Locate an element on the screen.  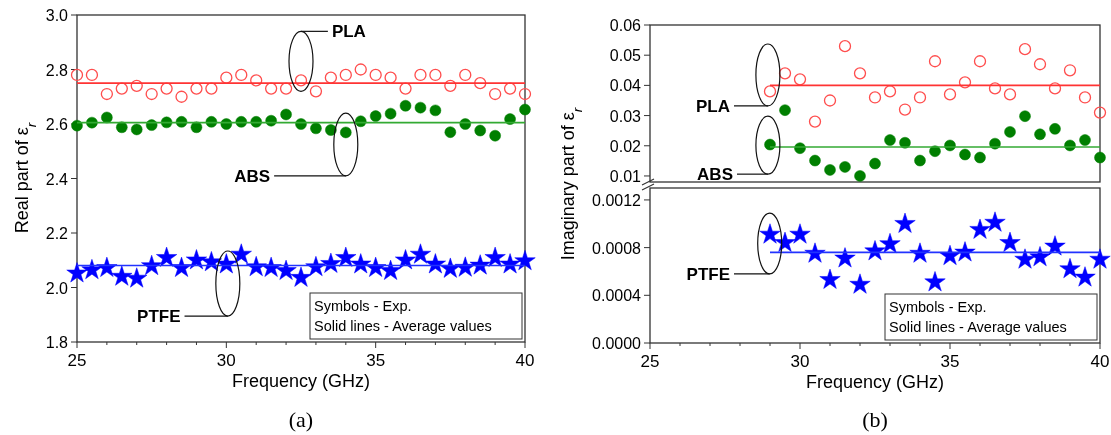
y-tick-label: 0.02 is located at coordinates (625, 146).